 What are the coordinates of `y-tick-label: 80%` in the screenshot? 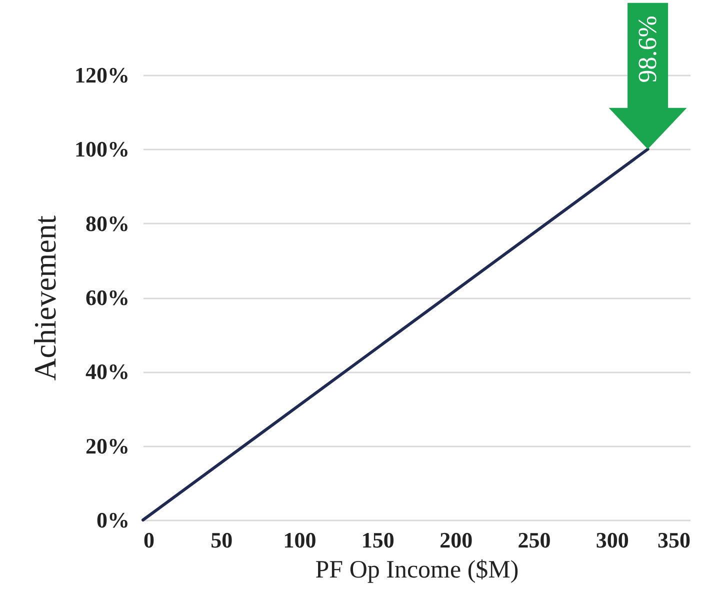 It's located at (108, 223).